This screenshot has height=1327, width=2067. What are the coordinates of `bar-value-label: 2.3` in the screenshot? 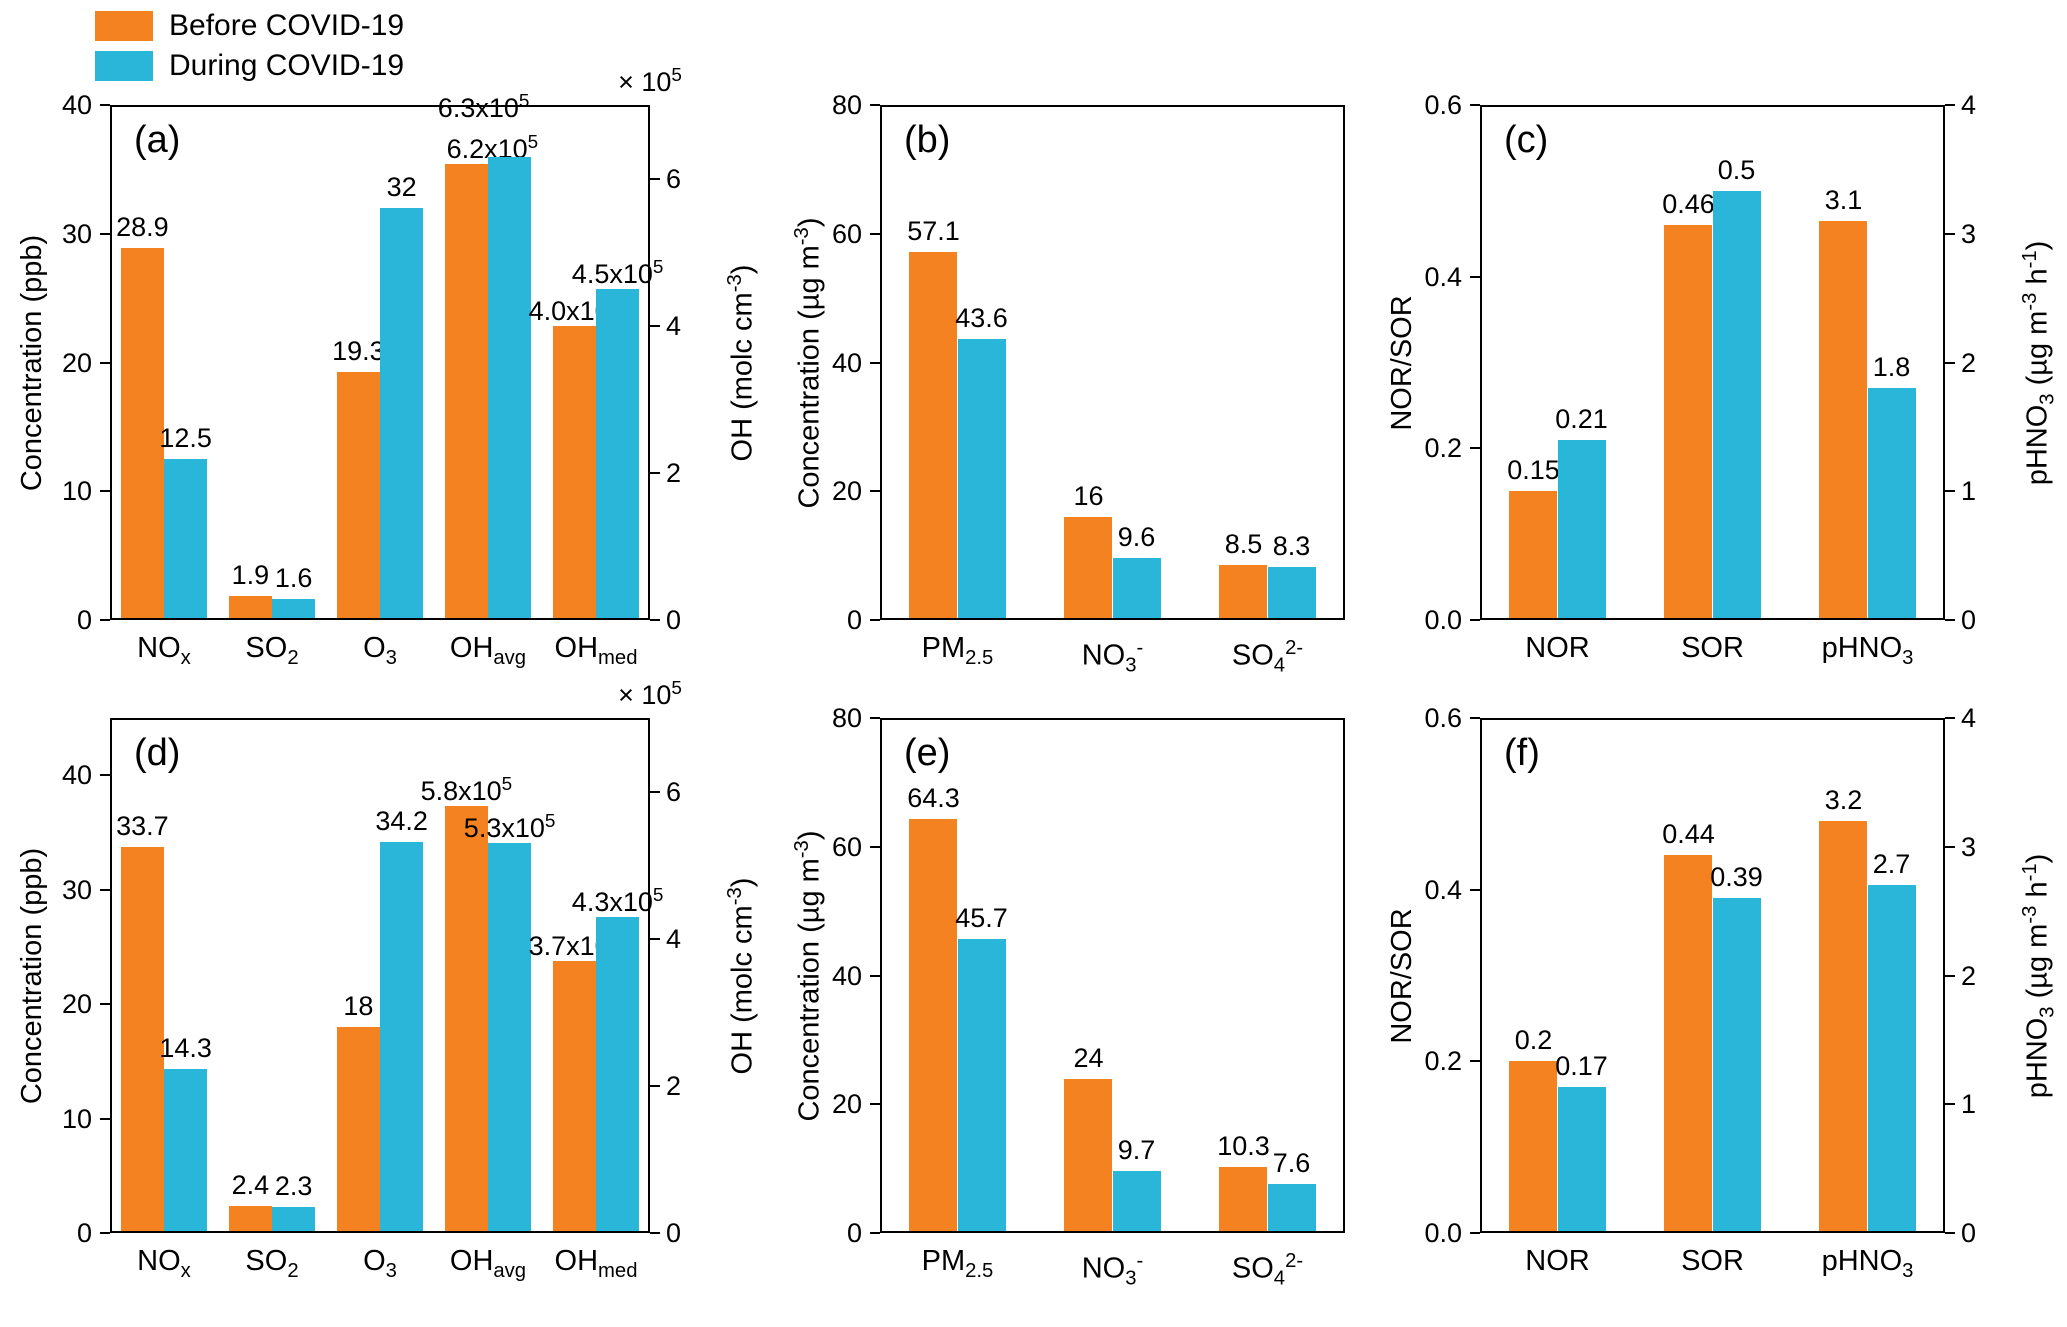 It's located at (293, 1185).